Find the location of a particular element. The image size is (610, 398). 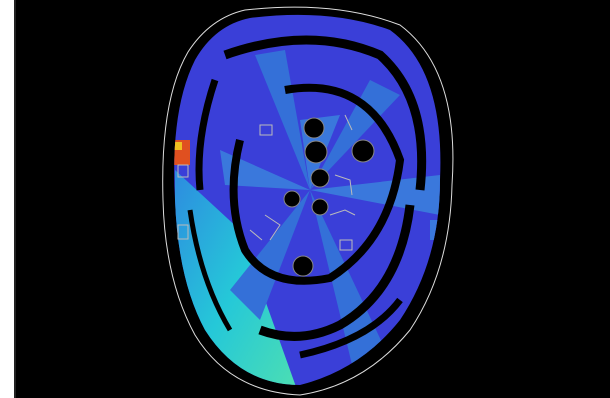

pillars is located at coordinates (329, 197).